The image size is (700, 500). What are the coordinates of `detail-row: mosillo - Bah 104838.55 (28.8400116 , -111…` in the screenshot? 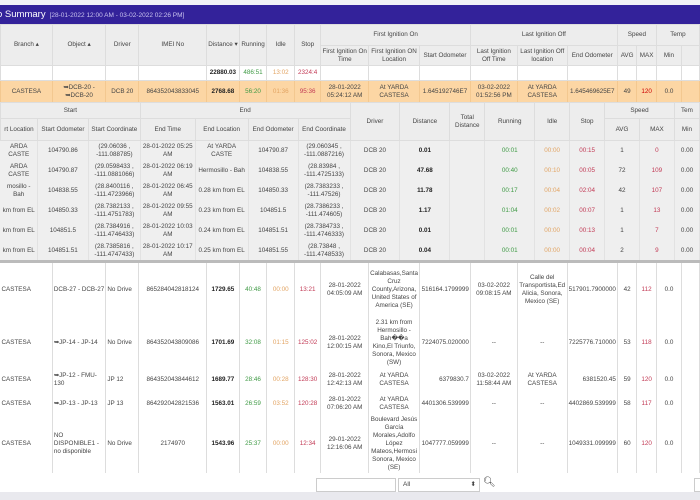 It's located at (350, 190).